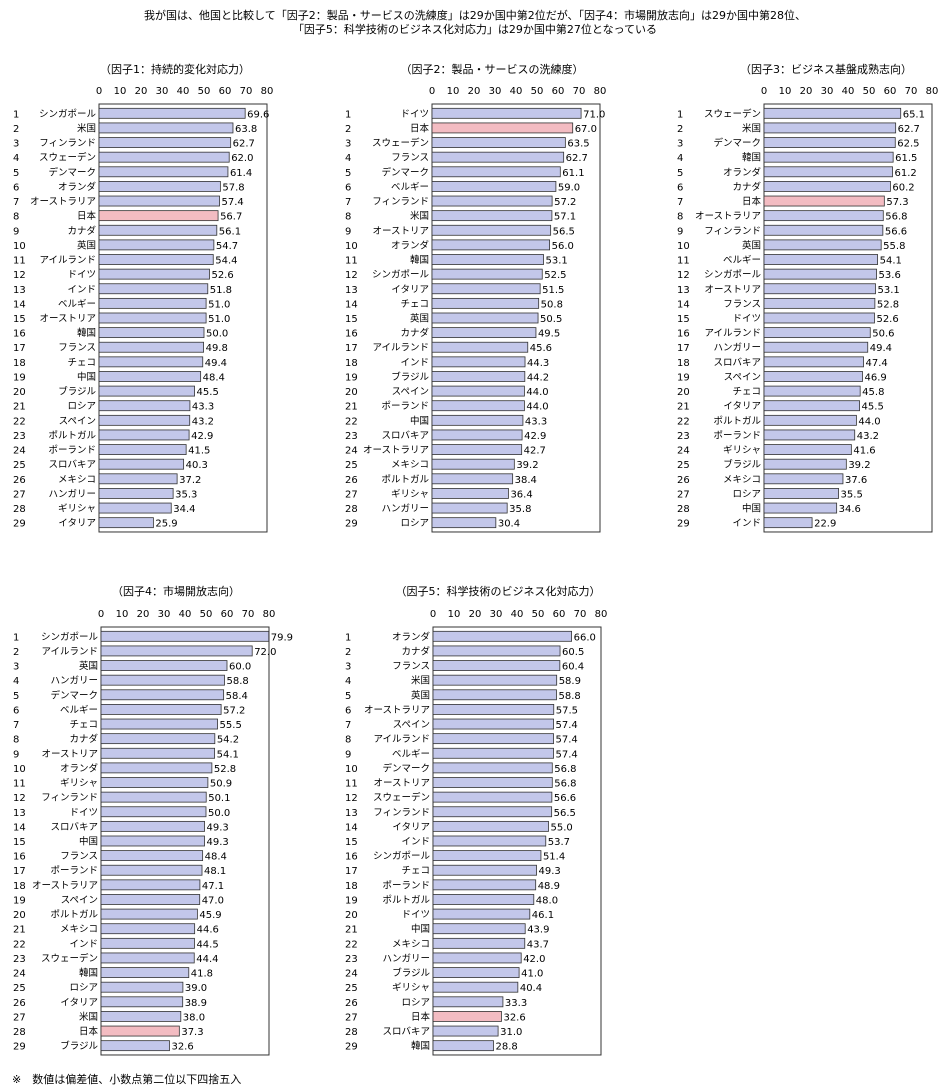 This screenshot has height=1092, width=950. What do you see at coordinates (351, 377) in the screenshot?
I see `rank-number: 19` at bounding box center [351, 377].